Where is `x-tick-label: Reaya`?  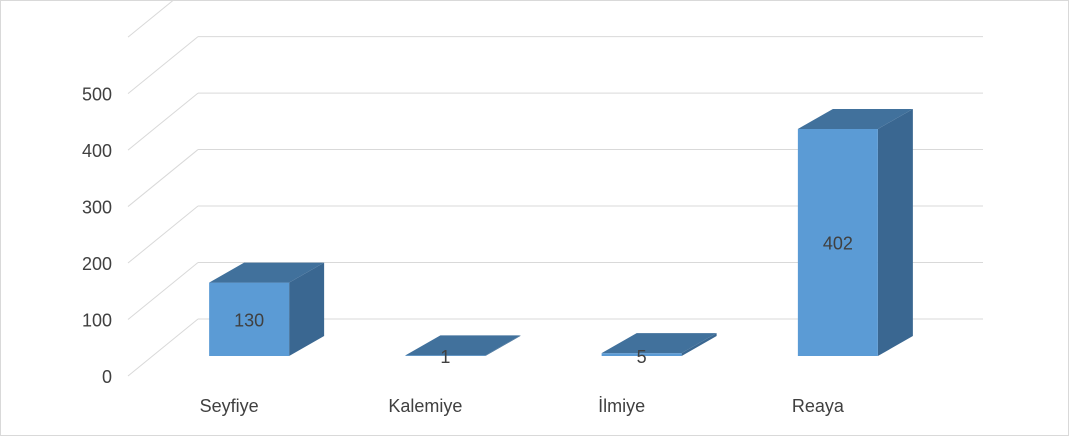 x-tick-label: Reaya is located at coordinates (818, 406).